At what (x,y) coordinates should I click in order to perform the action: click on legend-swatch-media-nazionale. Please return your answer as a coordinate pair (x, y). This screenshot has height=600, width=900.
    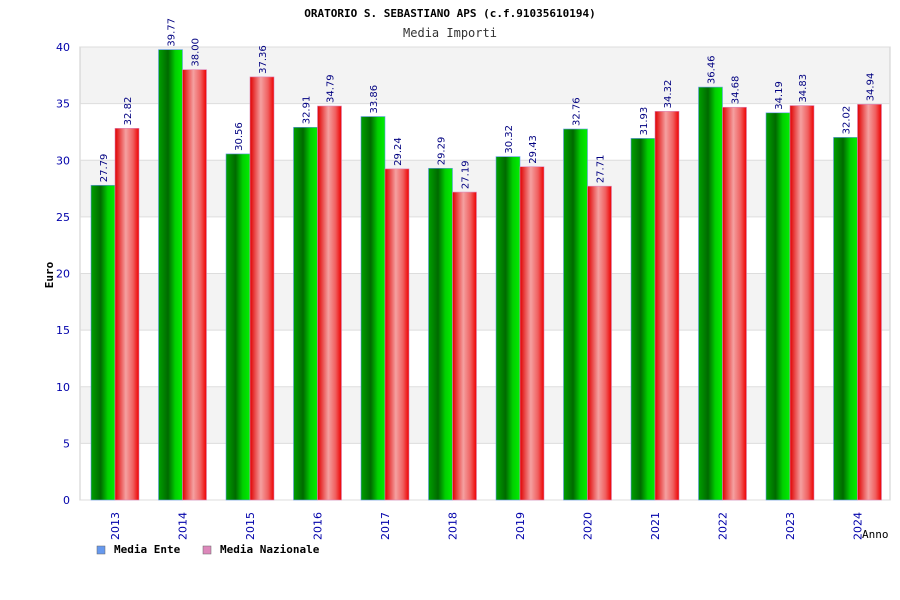
    Looking at the image, I should click on (207, 550).